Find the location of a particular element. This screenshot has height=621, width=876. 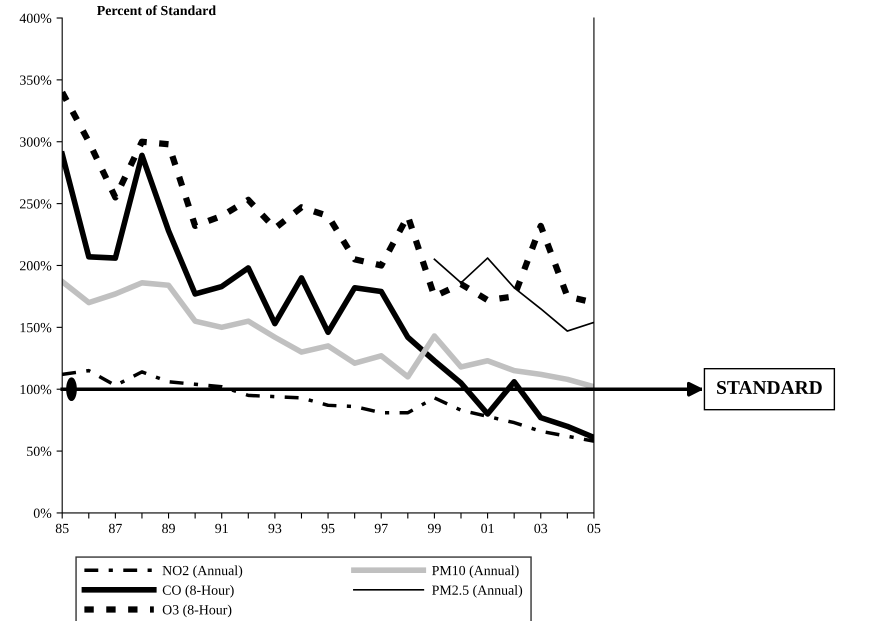

x-tick-label: 03 is located at coordinates (541, 529).